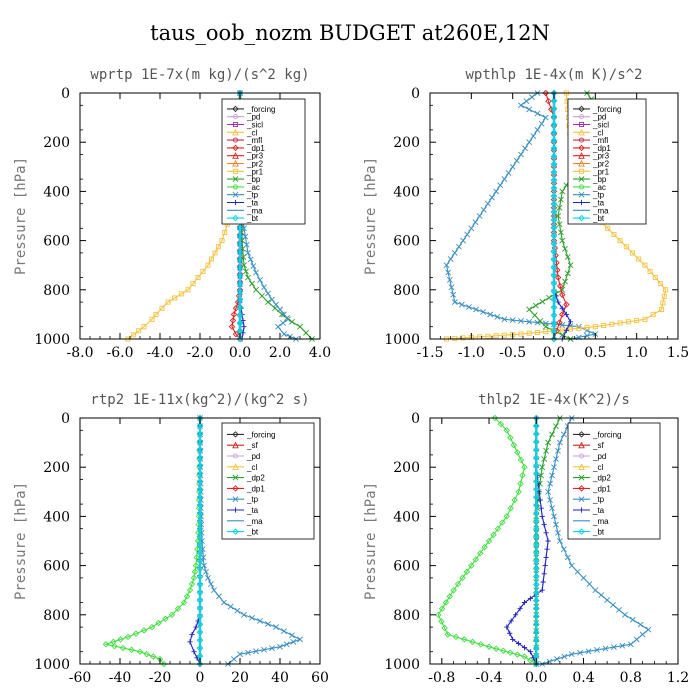  I want to click on series-line, so click(487, 541).